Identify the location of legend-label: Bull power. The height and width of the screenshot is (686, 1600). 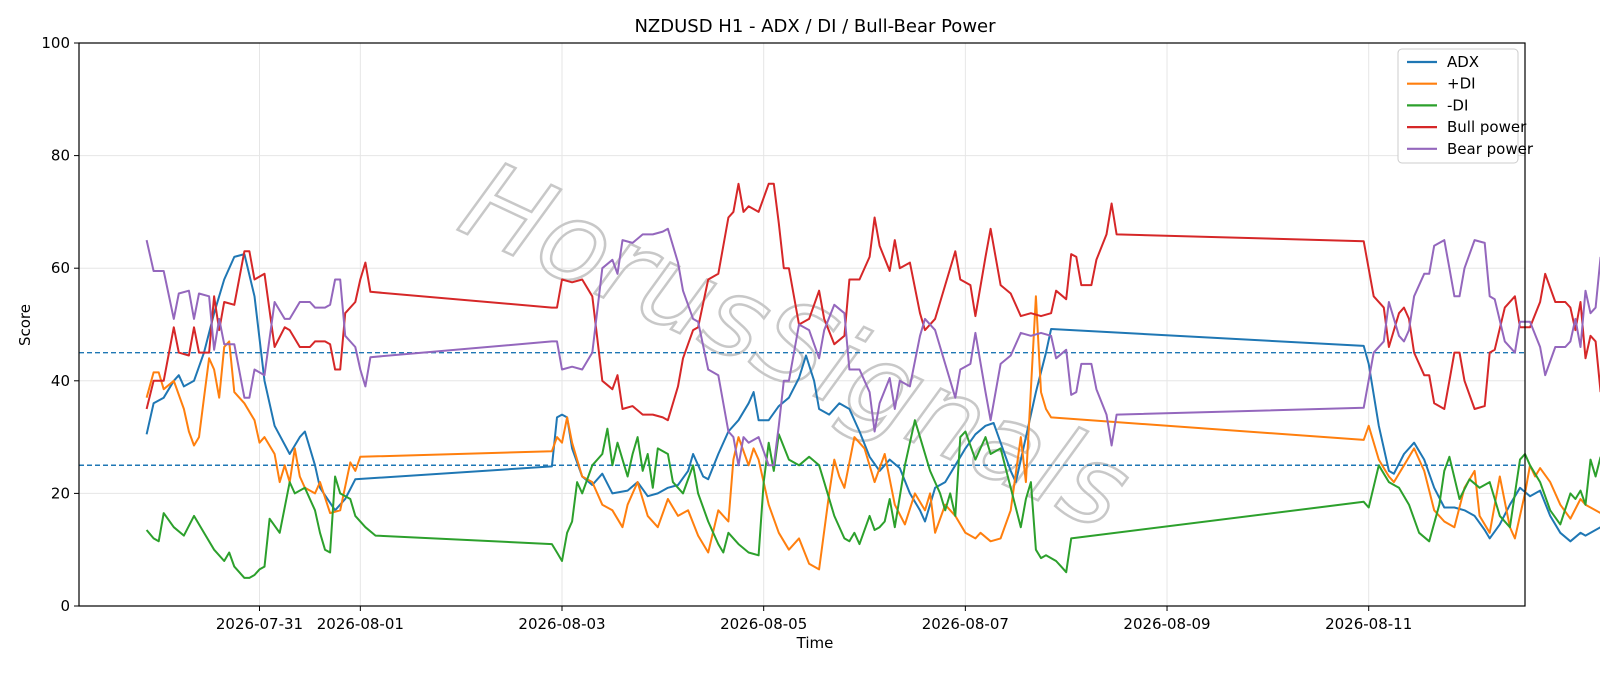
(1487, 127).